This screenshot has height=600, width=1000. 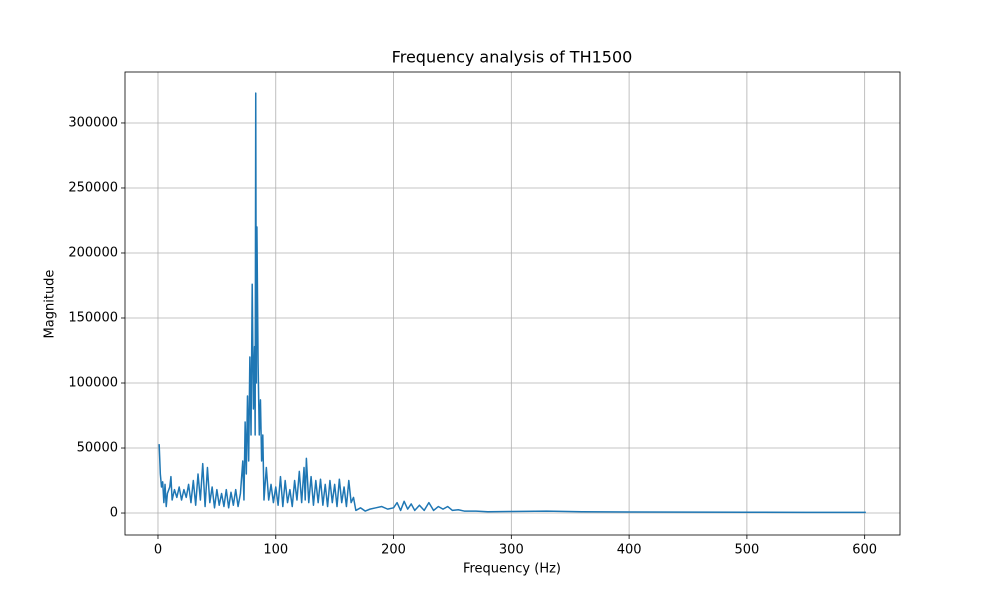 I want to click on y-tick-label: 150000, so click(x=93, y=317).